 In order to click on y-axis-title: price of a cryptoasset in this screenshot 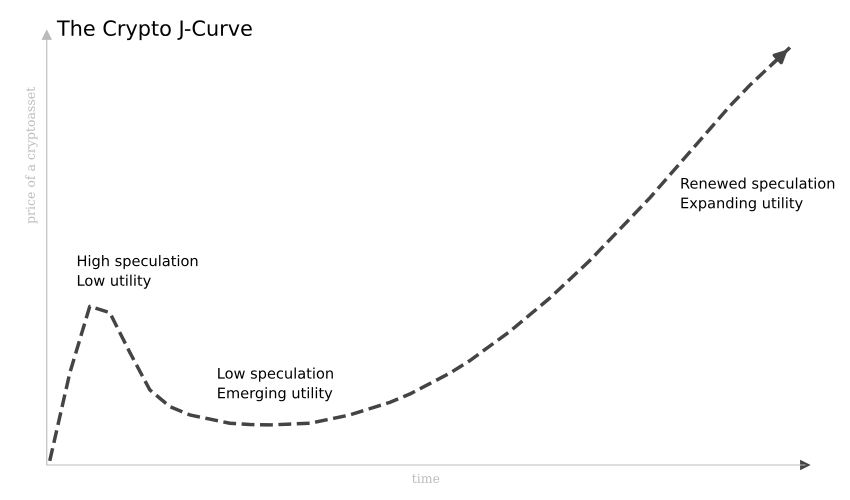, I will do `click(31, 155)`.